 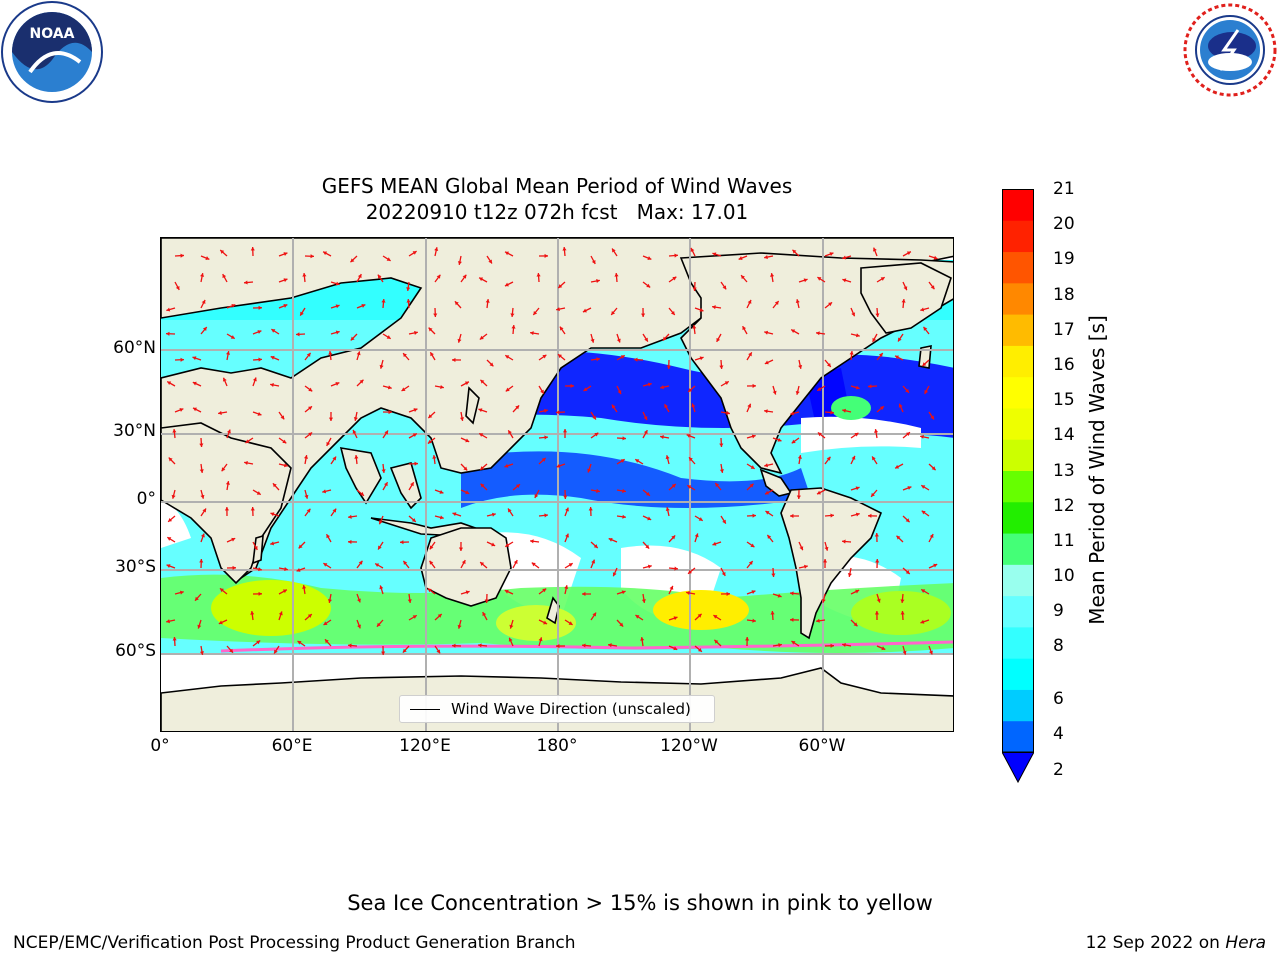 I want to click on lat-label-30s: 30°S, so click(x=135, y=567).